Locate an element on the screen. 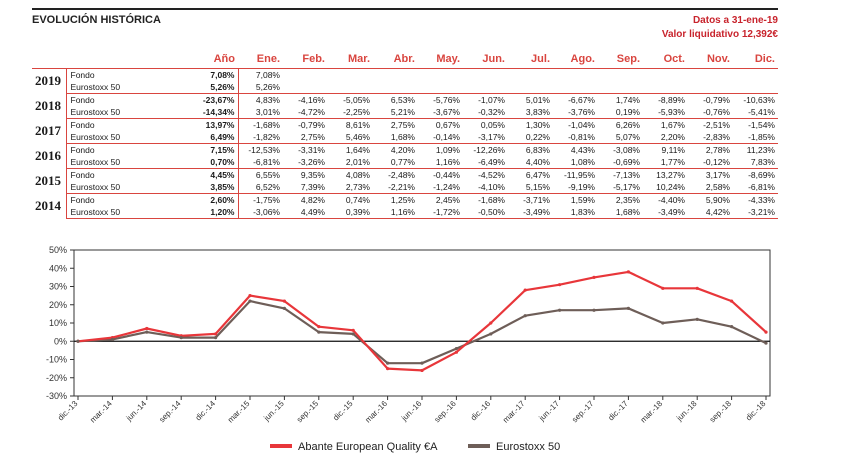  header-blank is located at coordinates (49, 60).